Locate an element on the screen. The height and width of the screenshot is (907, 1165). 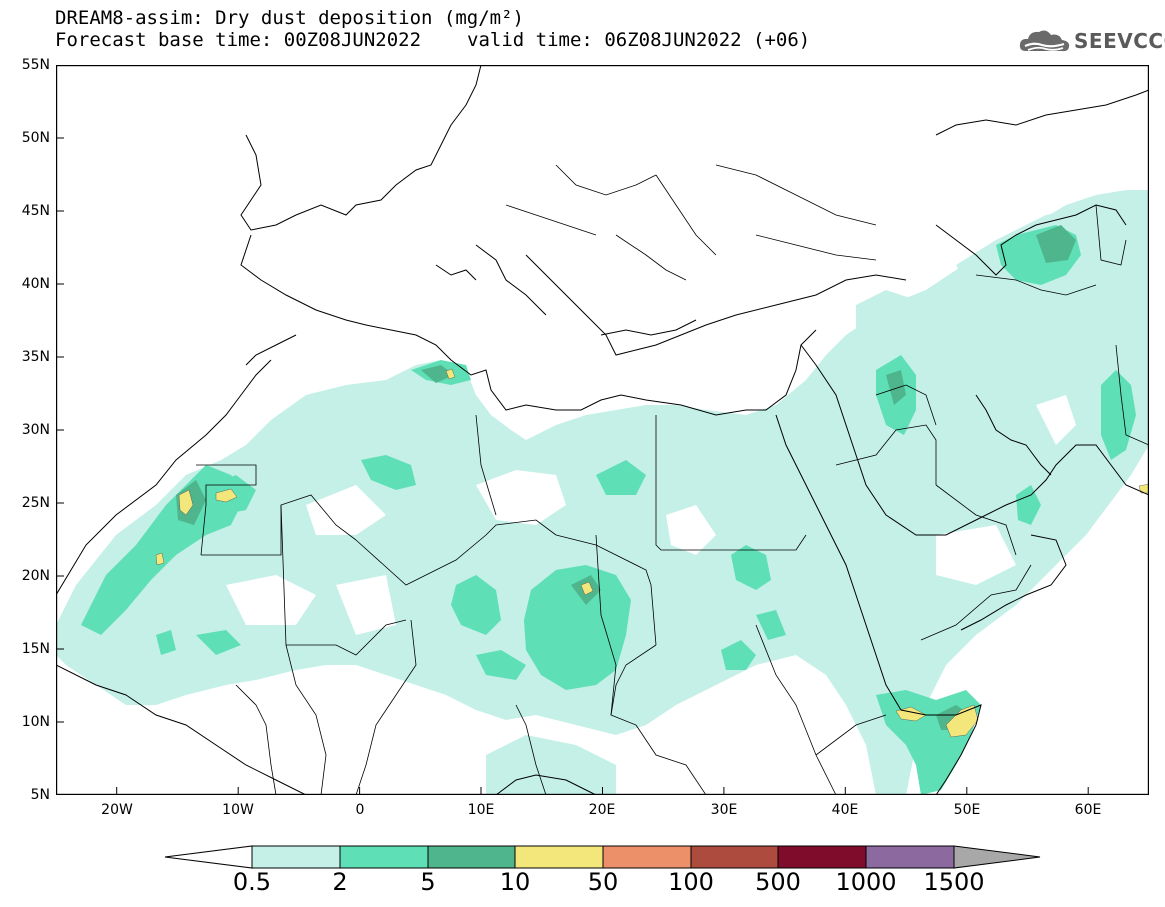
colorbar-legend is located at coordinates (602, 857).